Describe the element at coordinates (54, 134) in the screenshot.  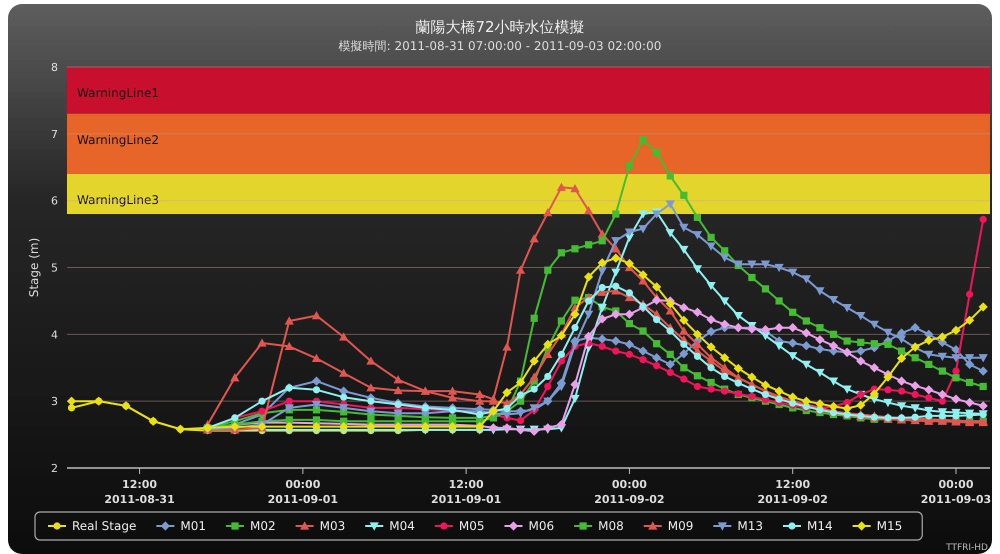
I see `y-tick-label: 7` at that location.